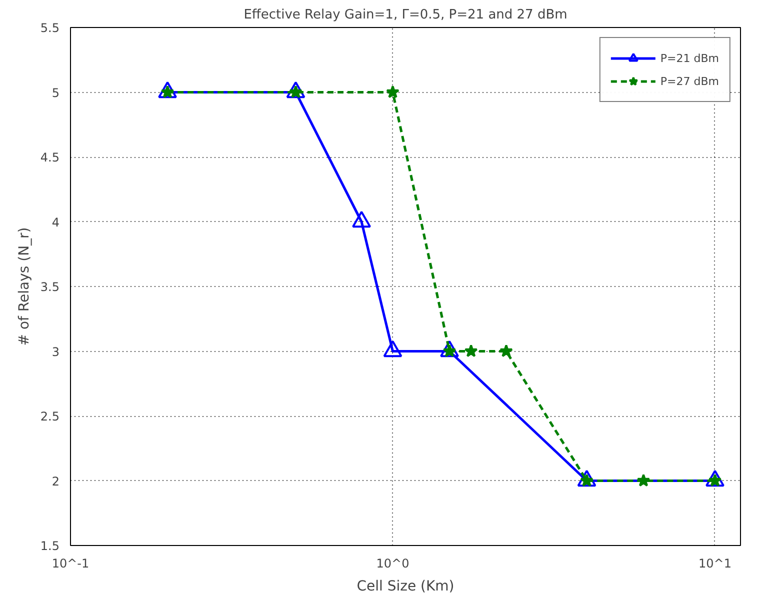 Image resolution: width=773 pixels, height=615 pixels. I want to click on x-tick-label: 10^-1, so click(71, 563).